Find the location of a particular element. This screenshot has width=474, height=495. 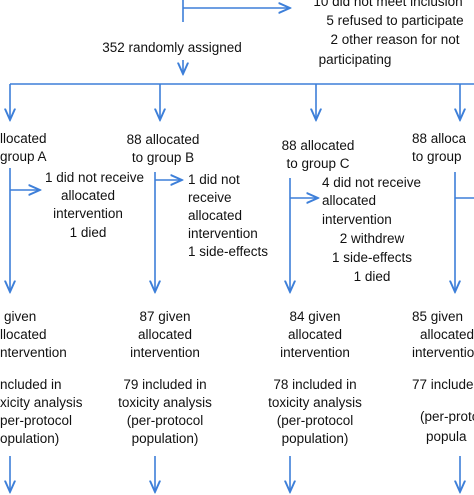

given-text: 84 given is located at coordinates (314, 316).